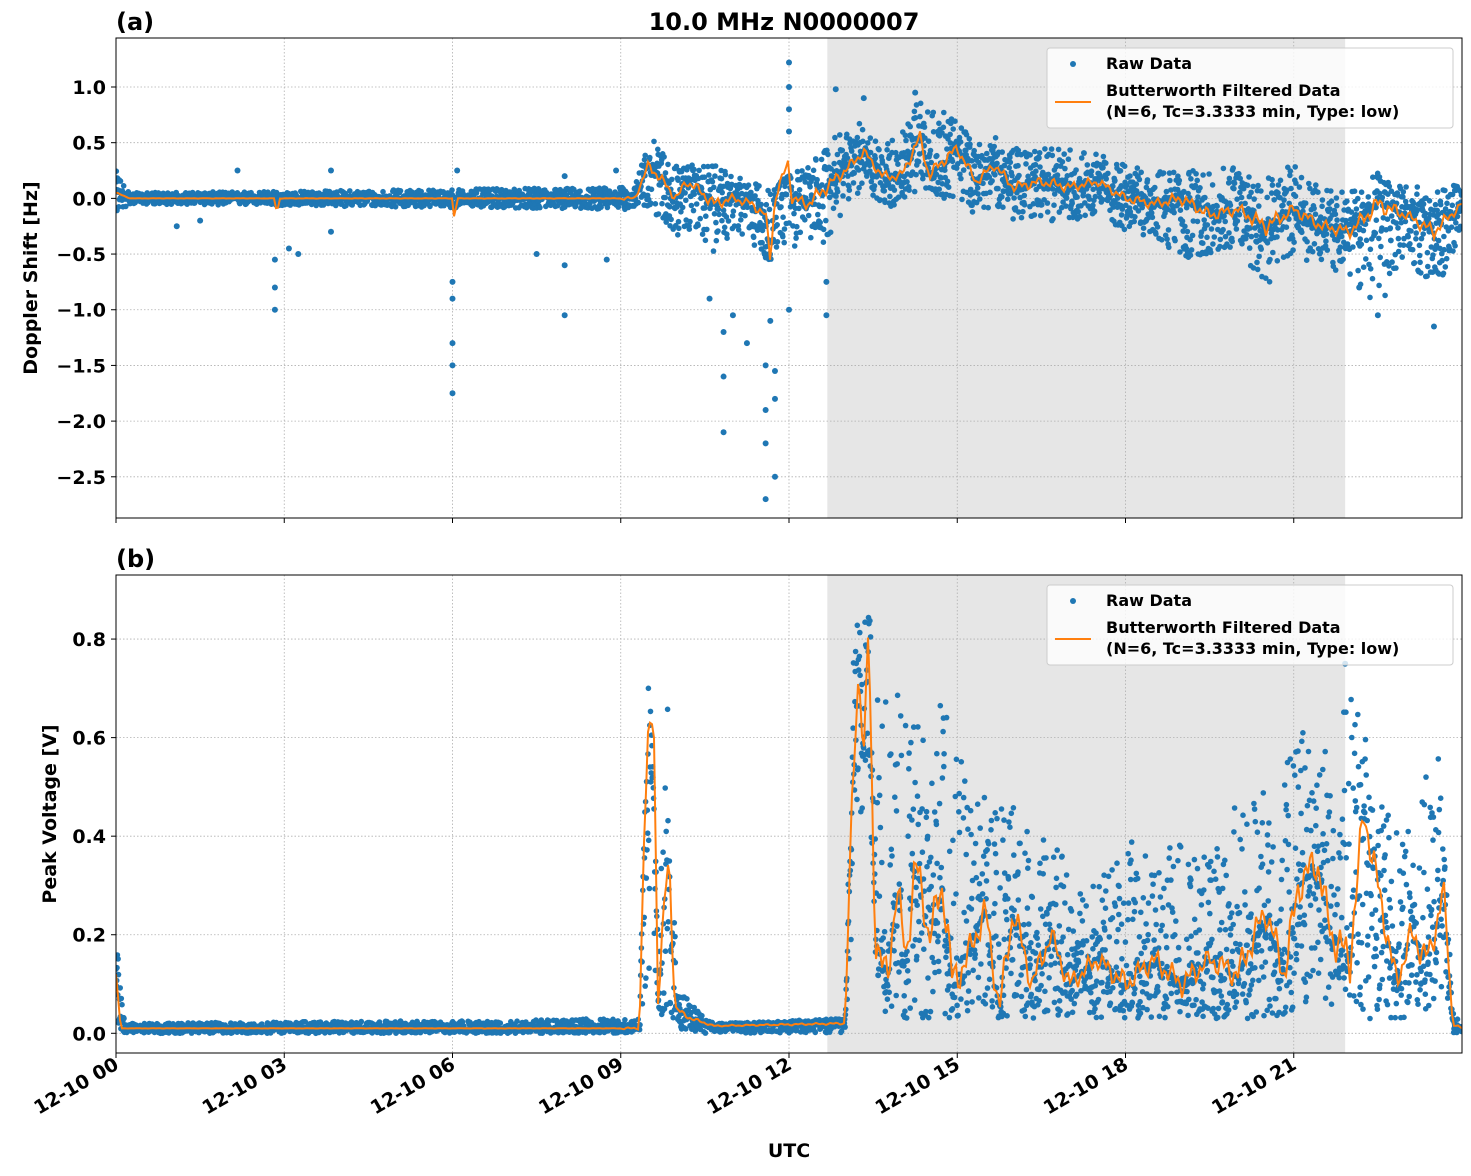  I want to click on y-tick-label: 1.0, so click(89, 88).